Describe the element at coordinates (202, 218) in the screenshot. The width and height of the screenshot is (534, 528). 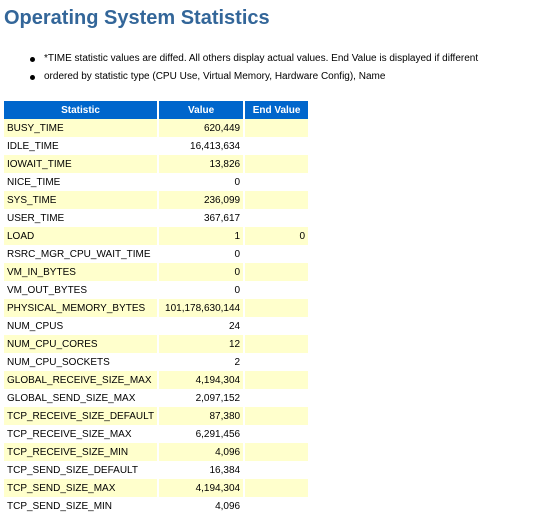
I see `statistic-value-cell: 367,617` at that location.